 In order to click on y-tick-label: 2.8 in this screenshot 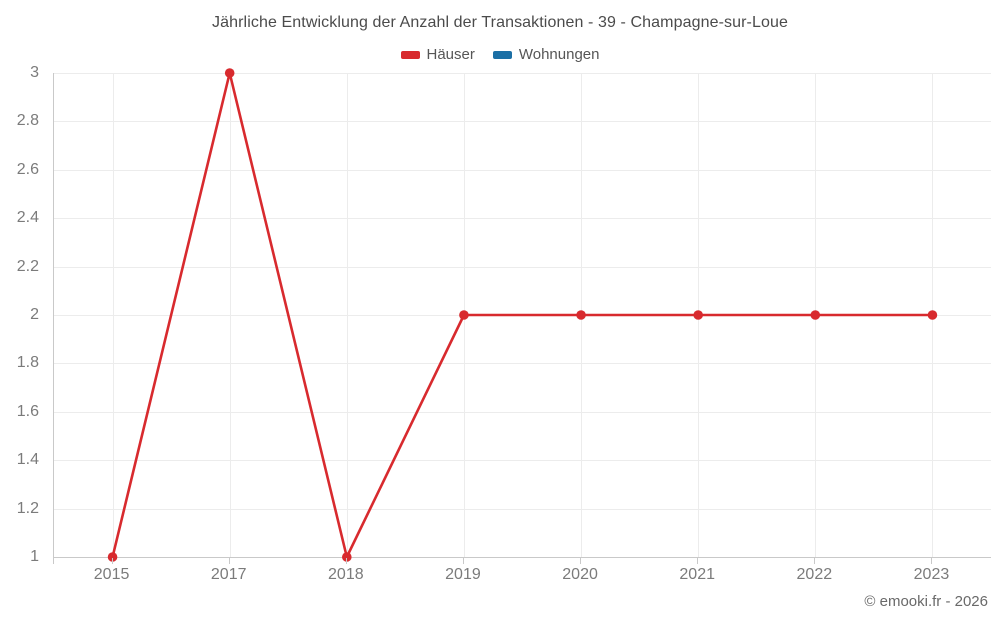, I will do `click(27, 121)`.